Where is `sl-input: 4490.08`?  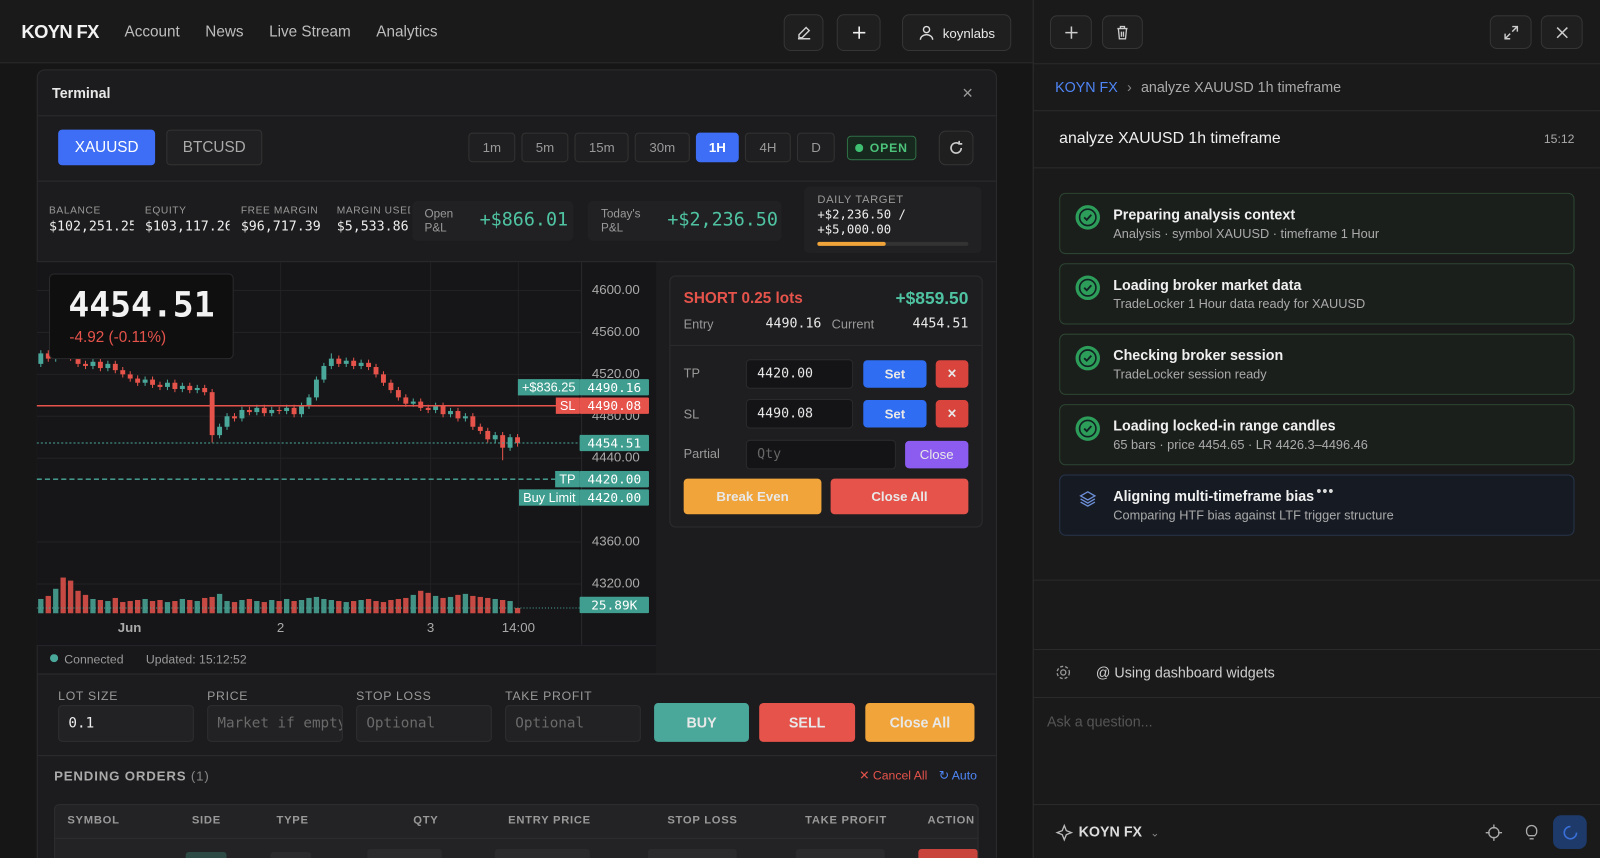
sl-input: 4490.08 is located at coordinates (799, 413).